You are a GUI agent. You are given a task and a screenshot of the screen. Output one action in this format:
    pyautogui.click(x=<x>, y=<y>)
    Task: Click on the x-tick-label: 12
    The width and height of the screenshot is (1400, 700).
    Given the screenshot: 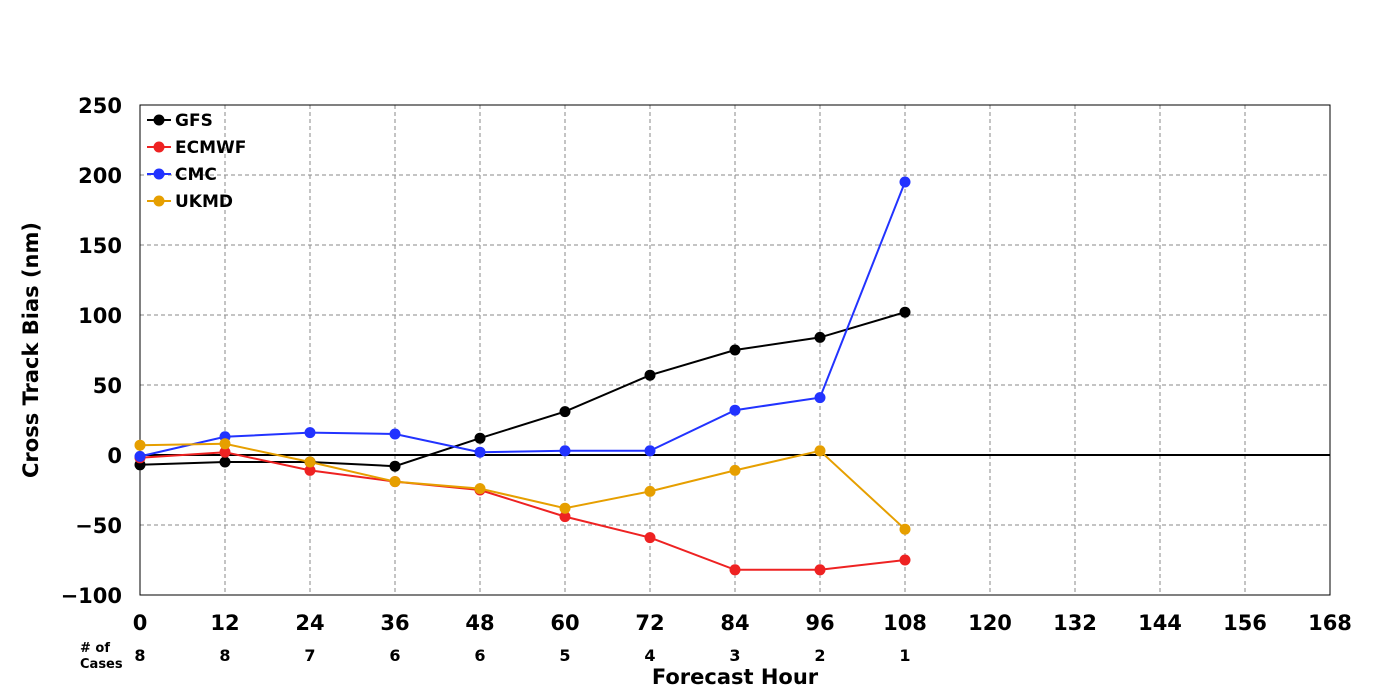 What is the action you would take?
    pyautogui.click(x=224, y=623)
    